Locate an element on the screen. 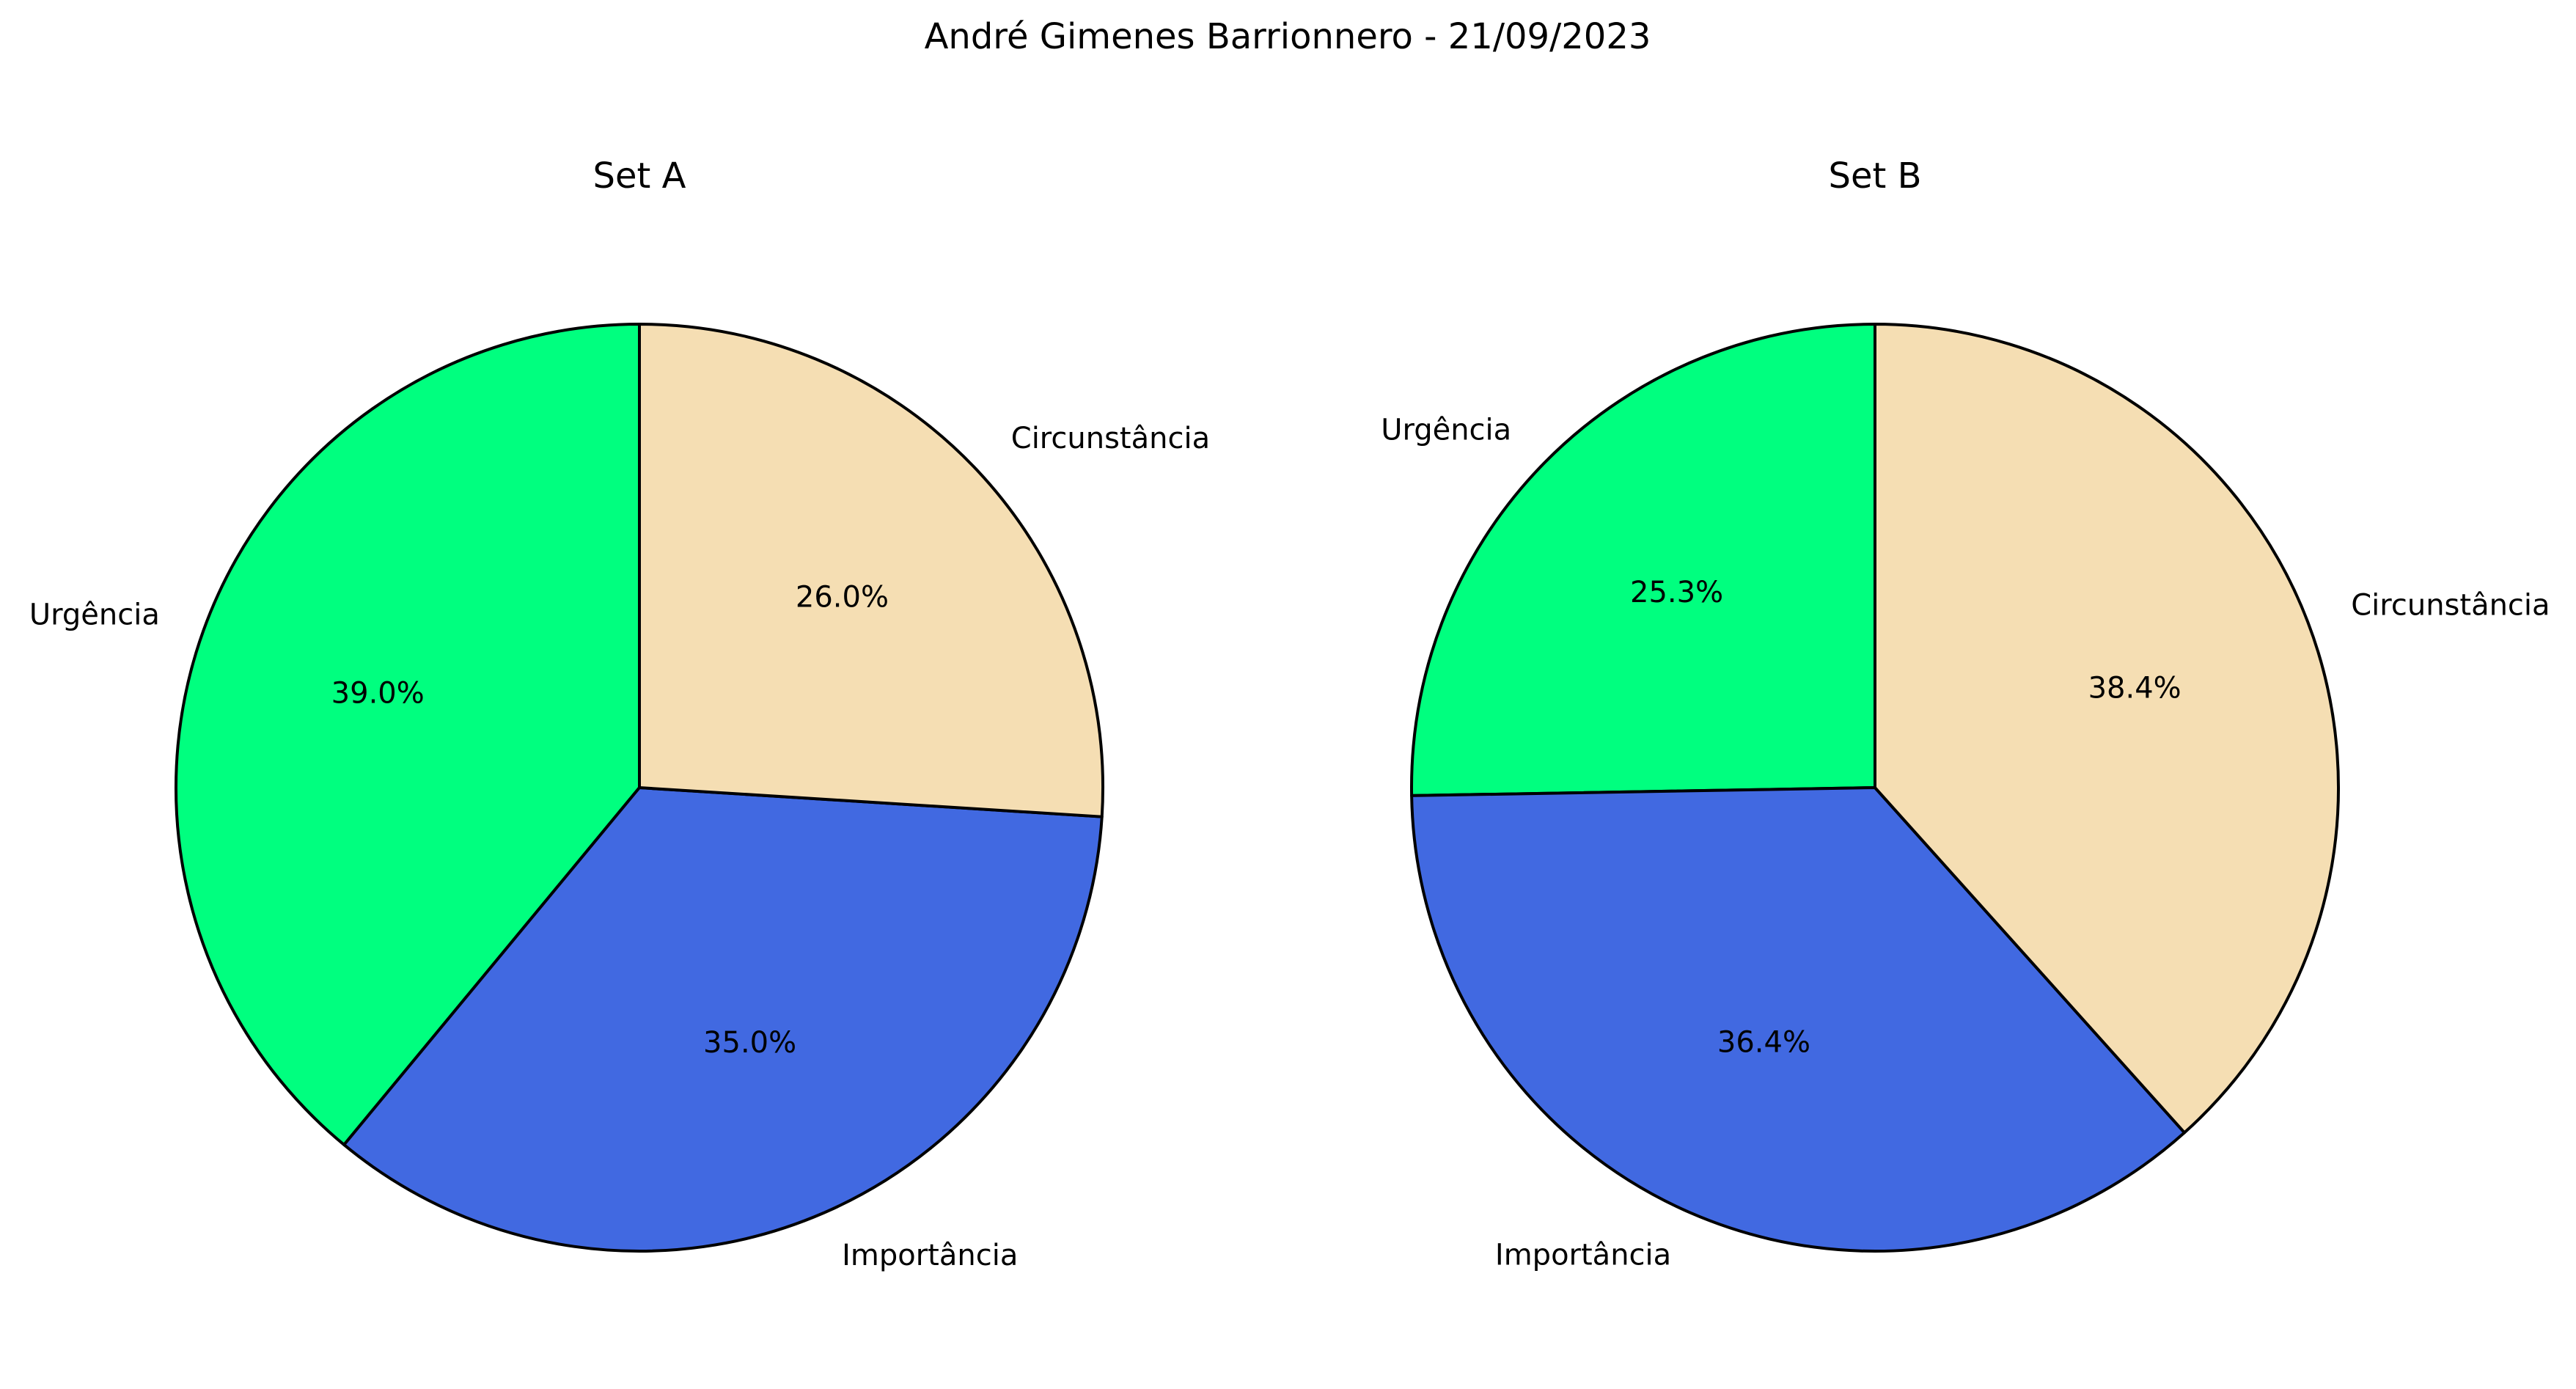  pie-pct-label-set-b-urgencia: 25.3% is located at coordinates (1677, 593).